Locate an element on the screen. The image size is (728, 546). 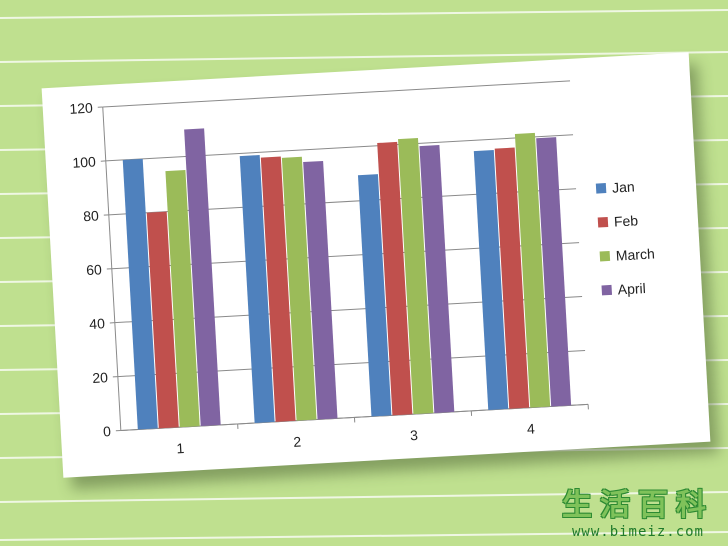
y-tick-label: 120 is located at coordinates (81, 108).